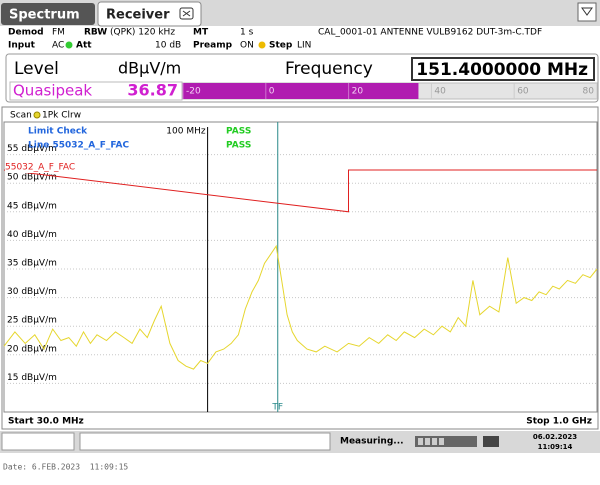  Describe the element at coordinates (61, 116) in the screenshot. I see `legend-entry: 1Pk Clrw` at that location.